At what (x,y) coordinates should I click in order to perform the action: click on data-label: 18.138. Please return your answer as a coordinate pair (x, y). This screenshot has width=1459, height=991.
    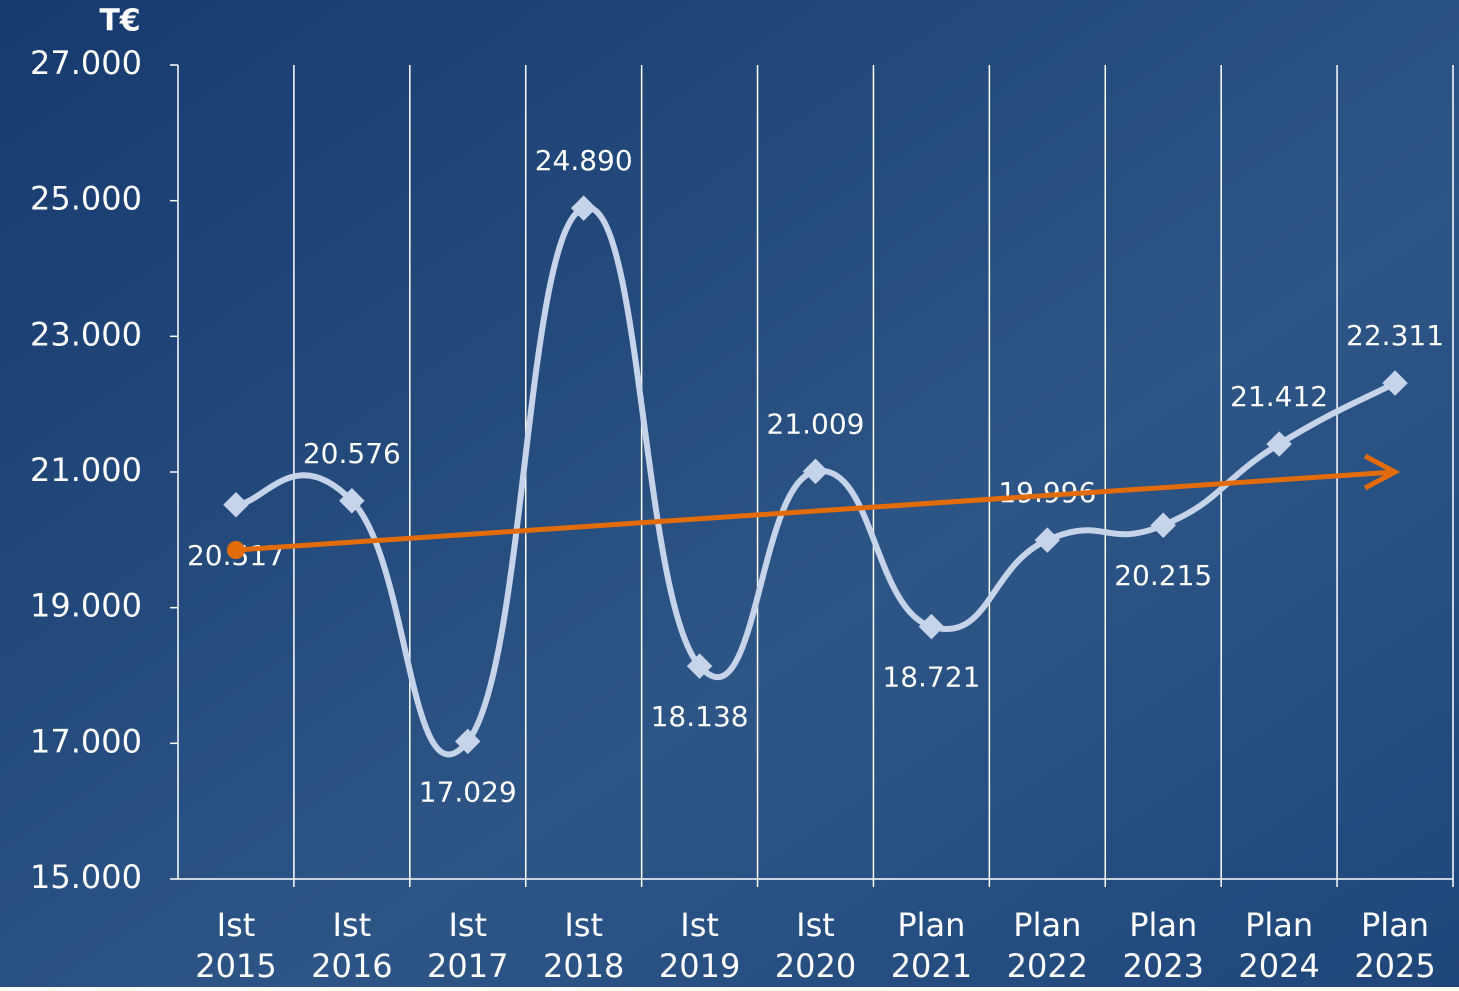
    Looking at the image, I should click on (700, 716).